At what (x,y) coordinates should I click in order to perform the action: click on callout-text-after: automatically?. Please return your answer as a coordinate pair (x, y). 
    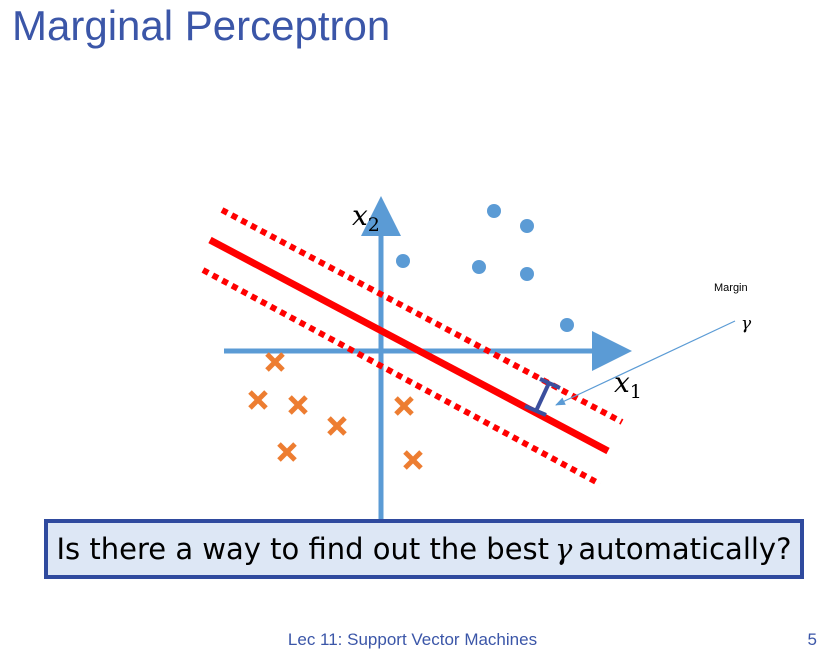
    Looking at the image, I should click on (685, 549).